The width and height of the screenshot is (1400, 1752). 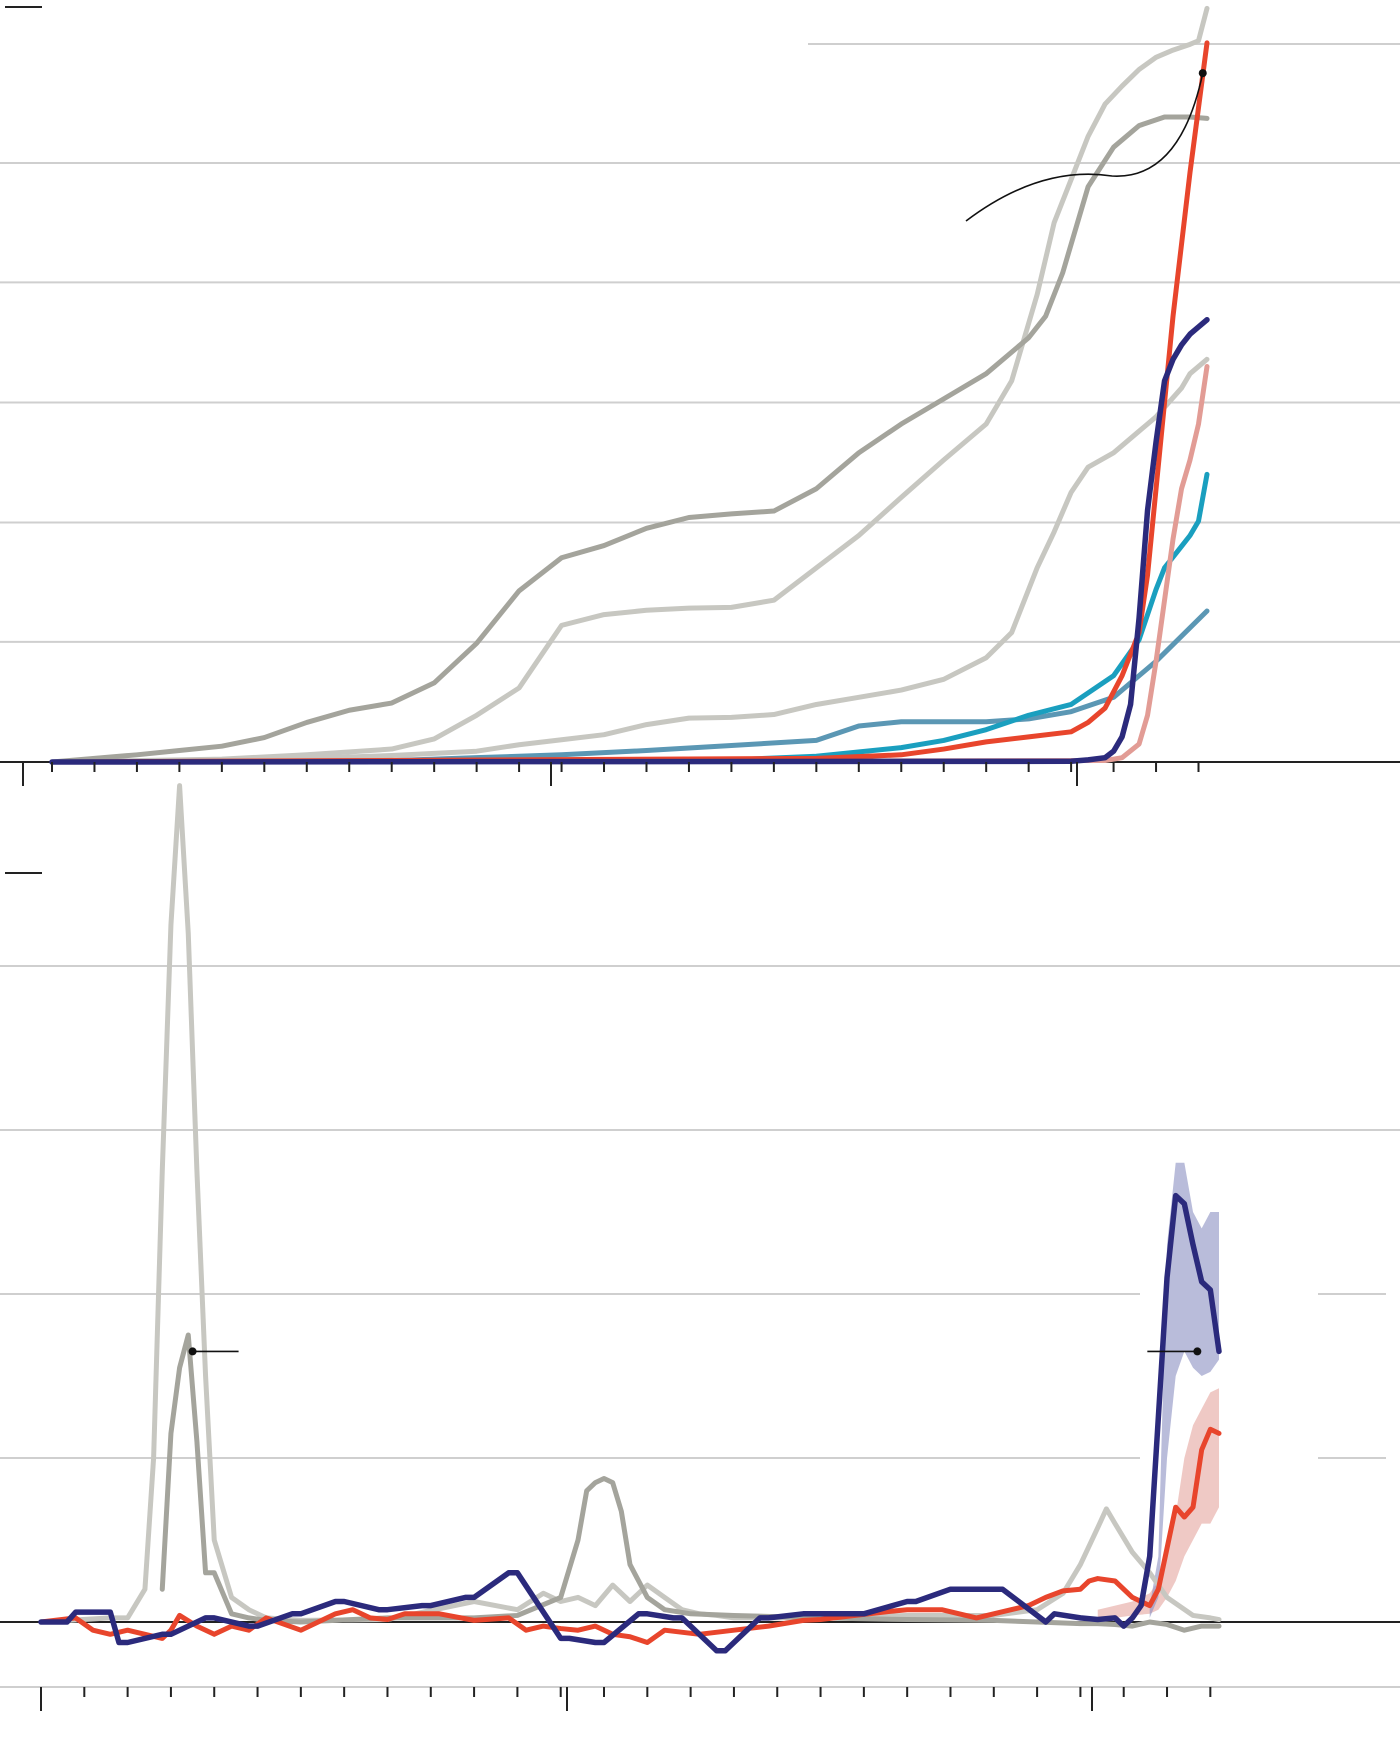 I want to click on uncertainty-band, so click(x=1158, y=1503).